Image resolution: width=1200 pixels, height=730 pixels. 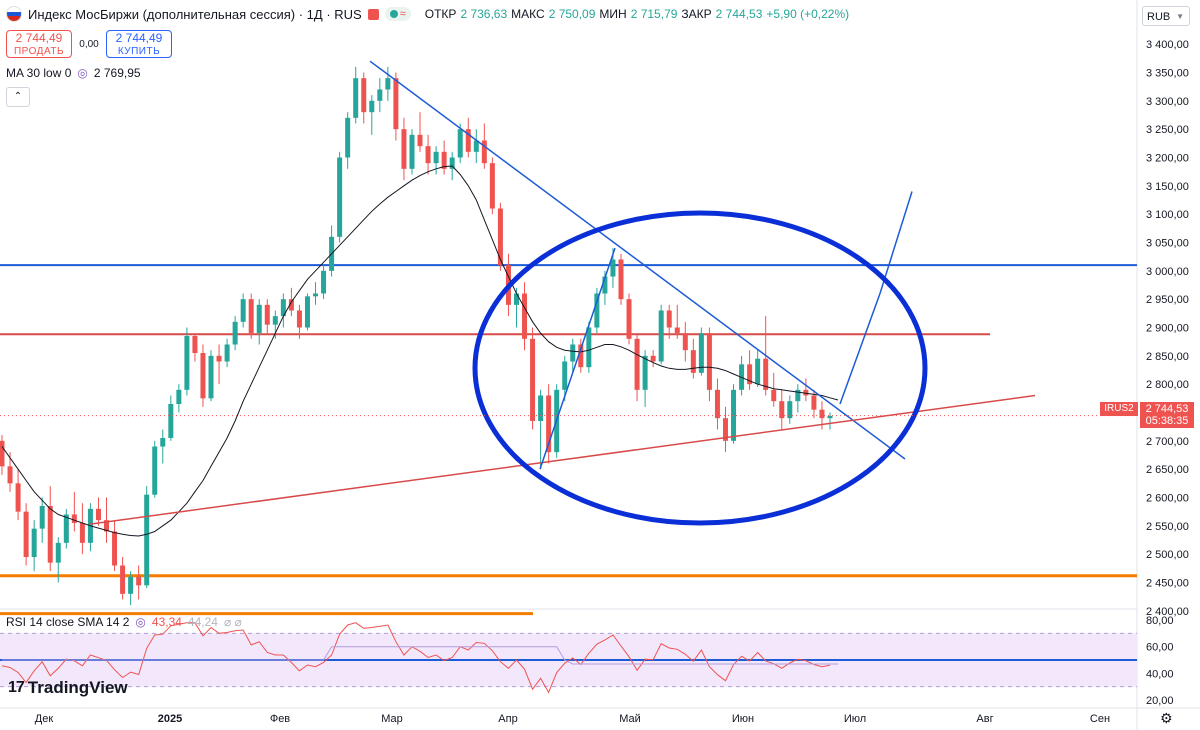 I want to click on y-tick-label: 3 350,00, so click(x=1167, y=74).